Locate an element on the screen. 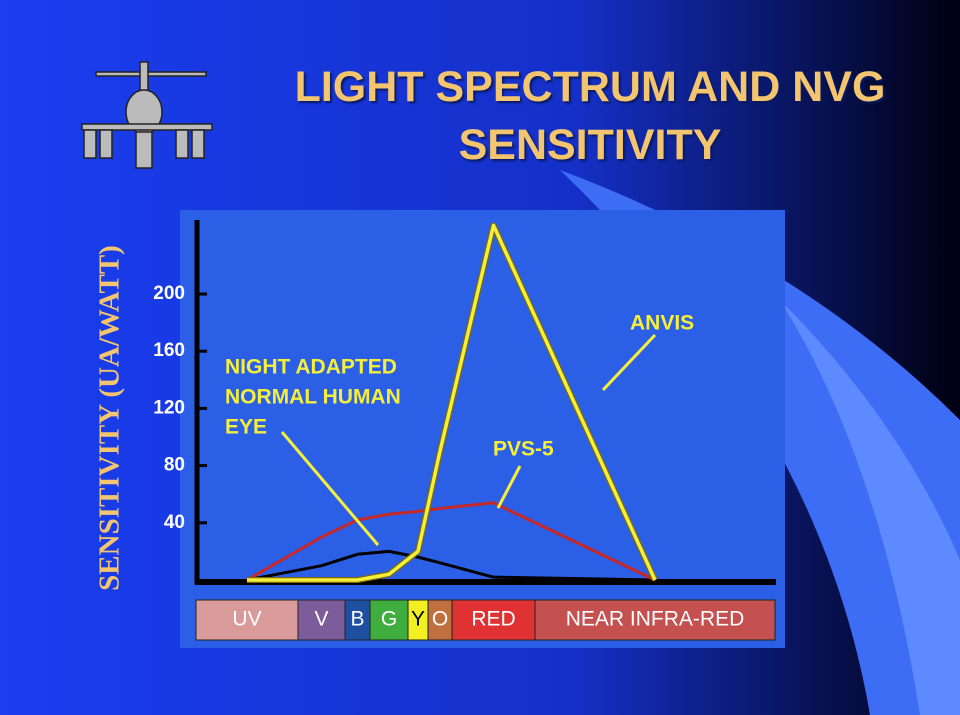  series-label: PVS-5 is located at coordinates (523, 449).